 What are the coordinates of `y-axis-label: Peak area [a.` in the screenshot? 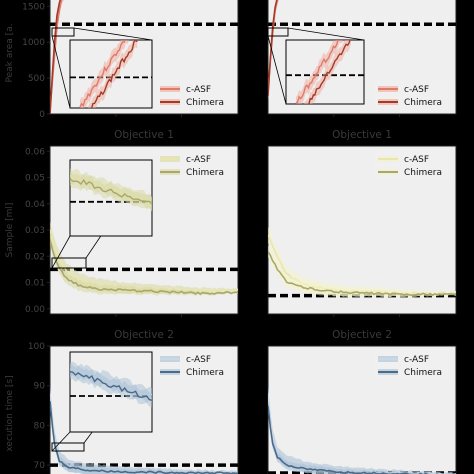 It's located at (10, 52).